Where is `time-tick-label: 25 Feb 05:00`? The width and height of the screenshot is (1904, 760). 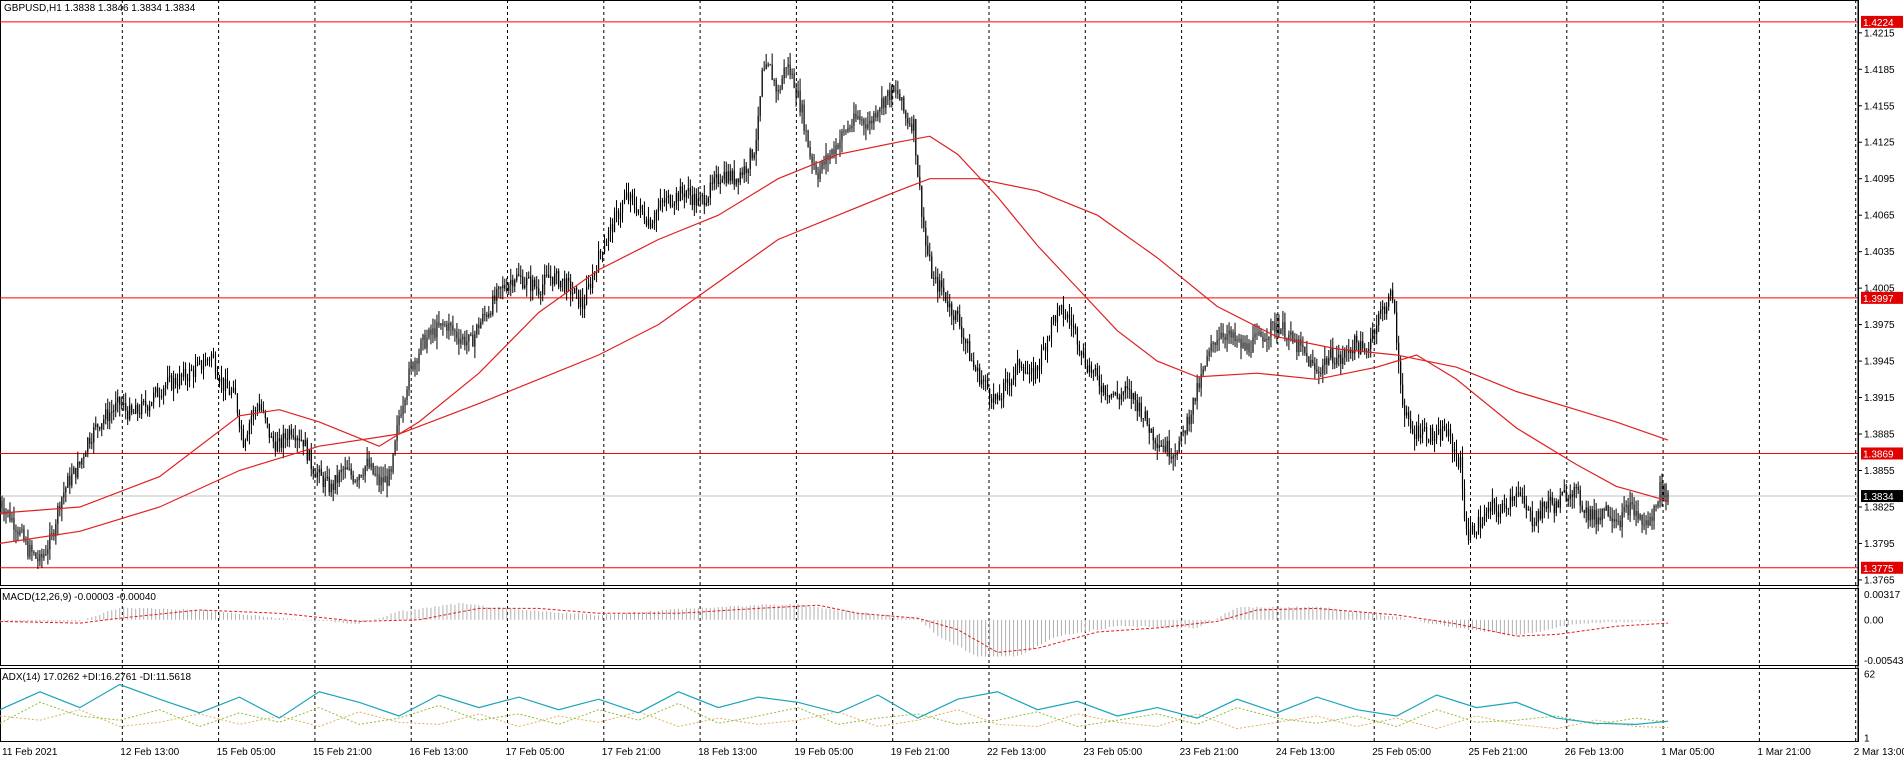
time-tick-label: 25 Feb 05:00 is located at coordinates (1401, 752).